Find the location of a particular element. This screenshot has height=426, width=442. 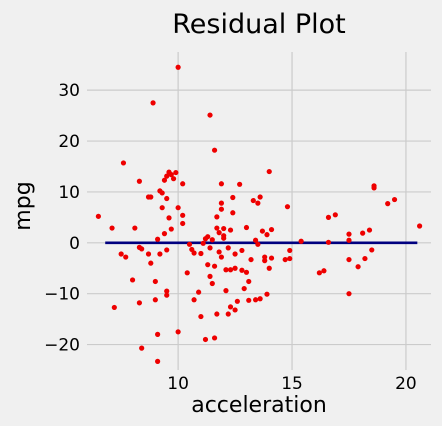

y-axis-tick-labels: −20 −10 0 10 20 30 is located at coordinates (62, 218).